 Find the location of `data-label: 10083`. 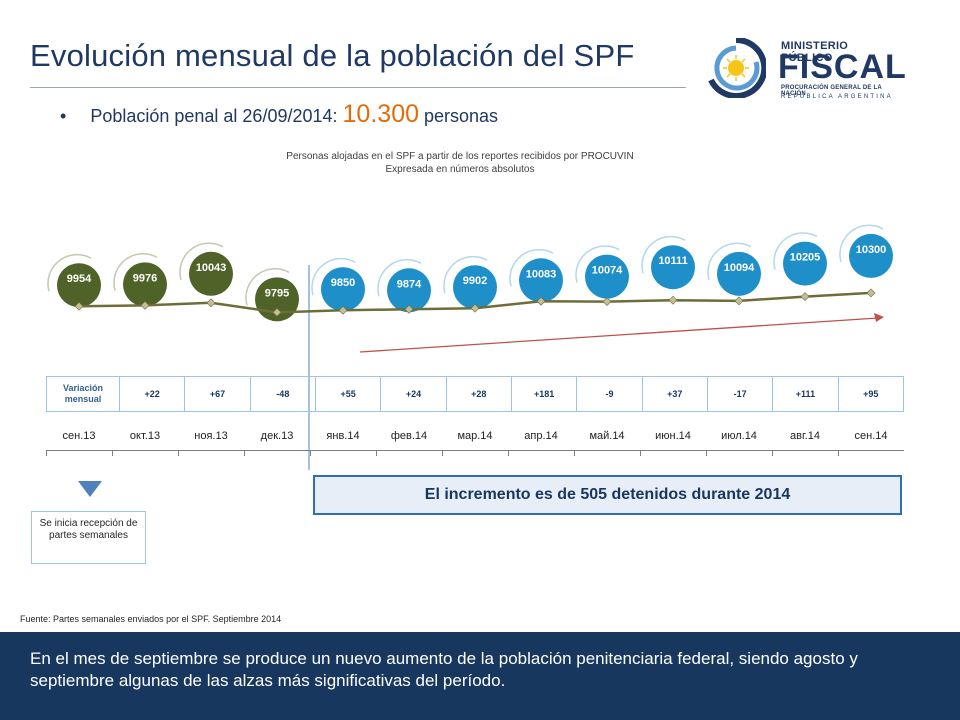

data-label: 10083 is located at coordinates (541, 274).